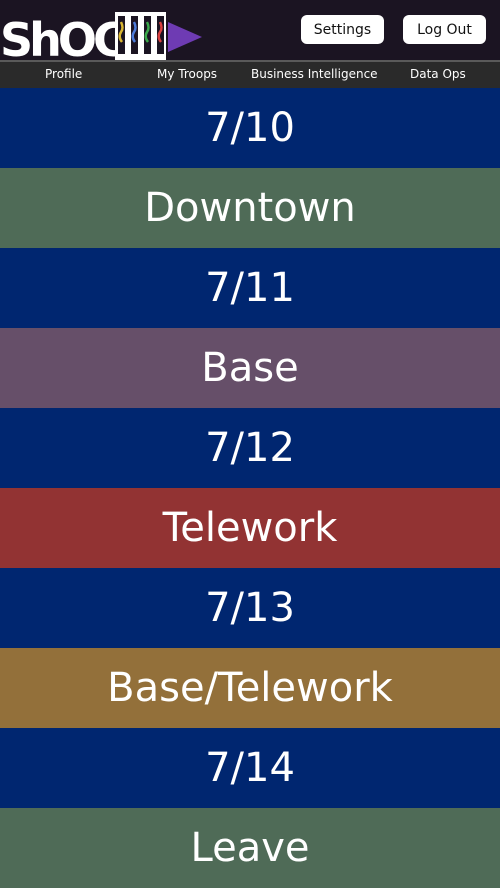  Describe the element at coordinates (250, 368) in the screenshot. I see `location-row: Base` at that location.